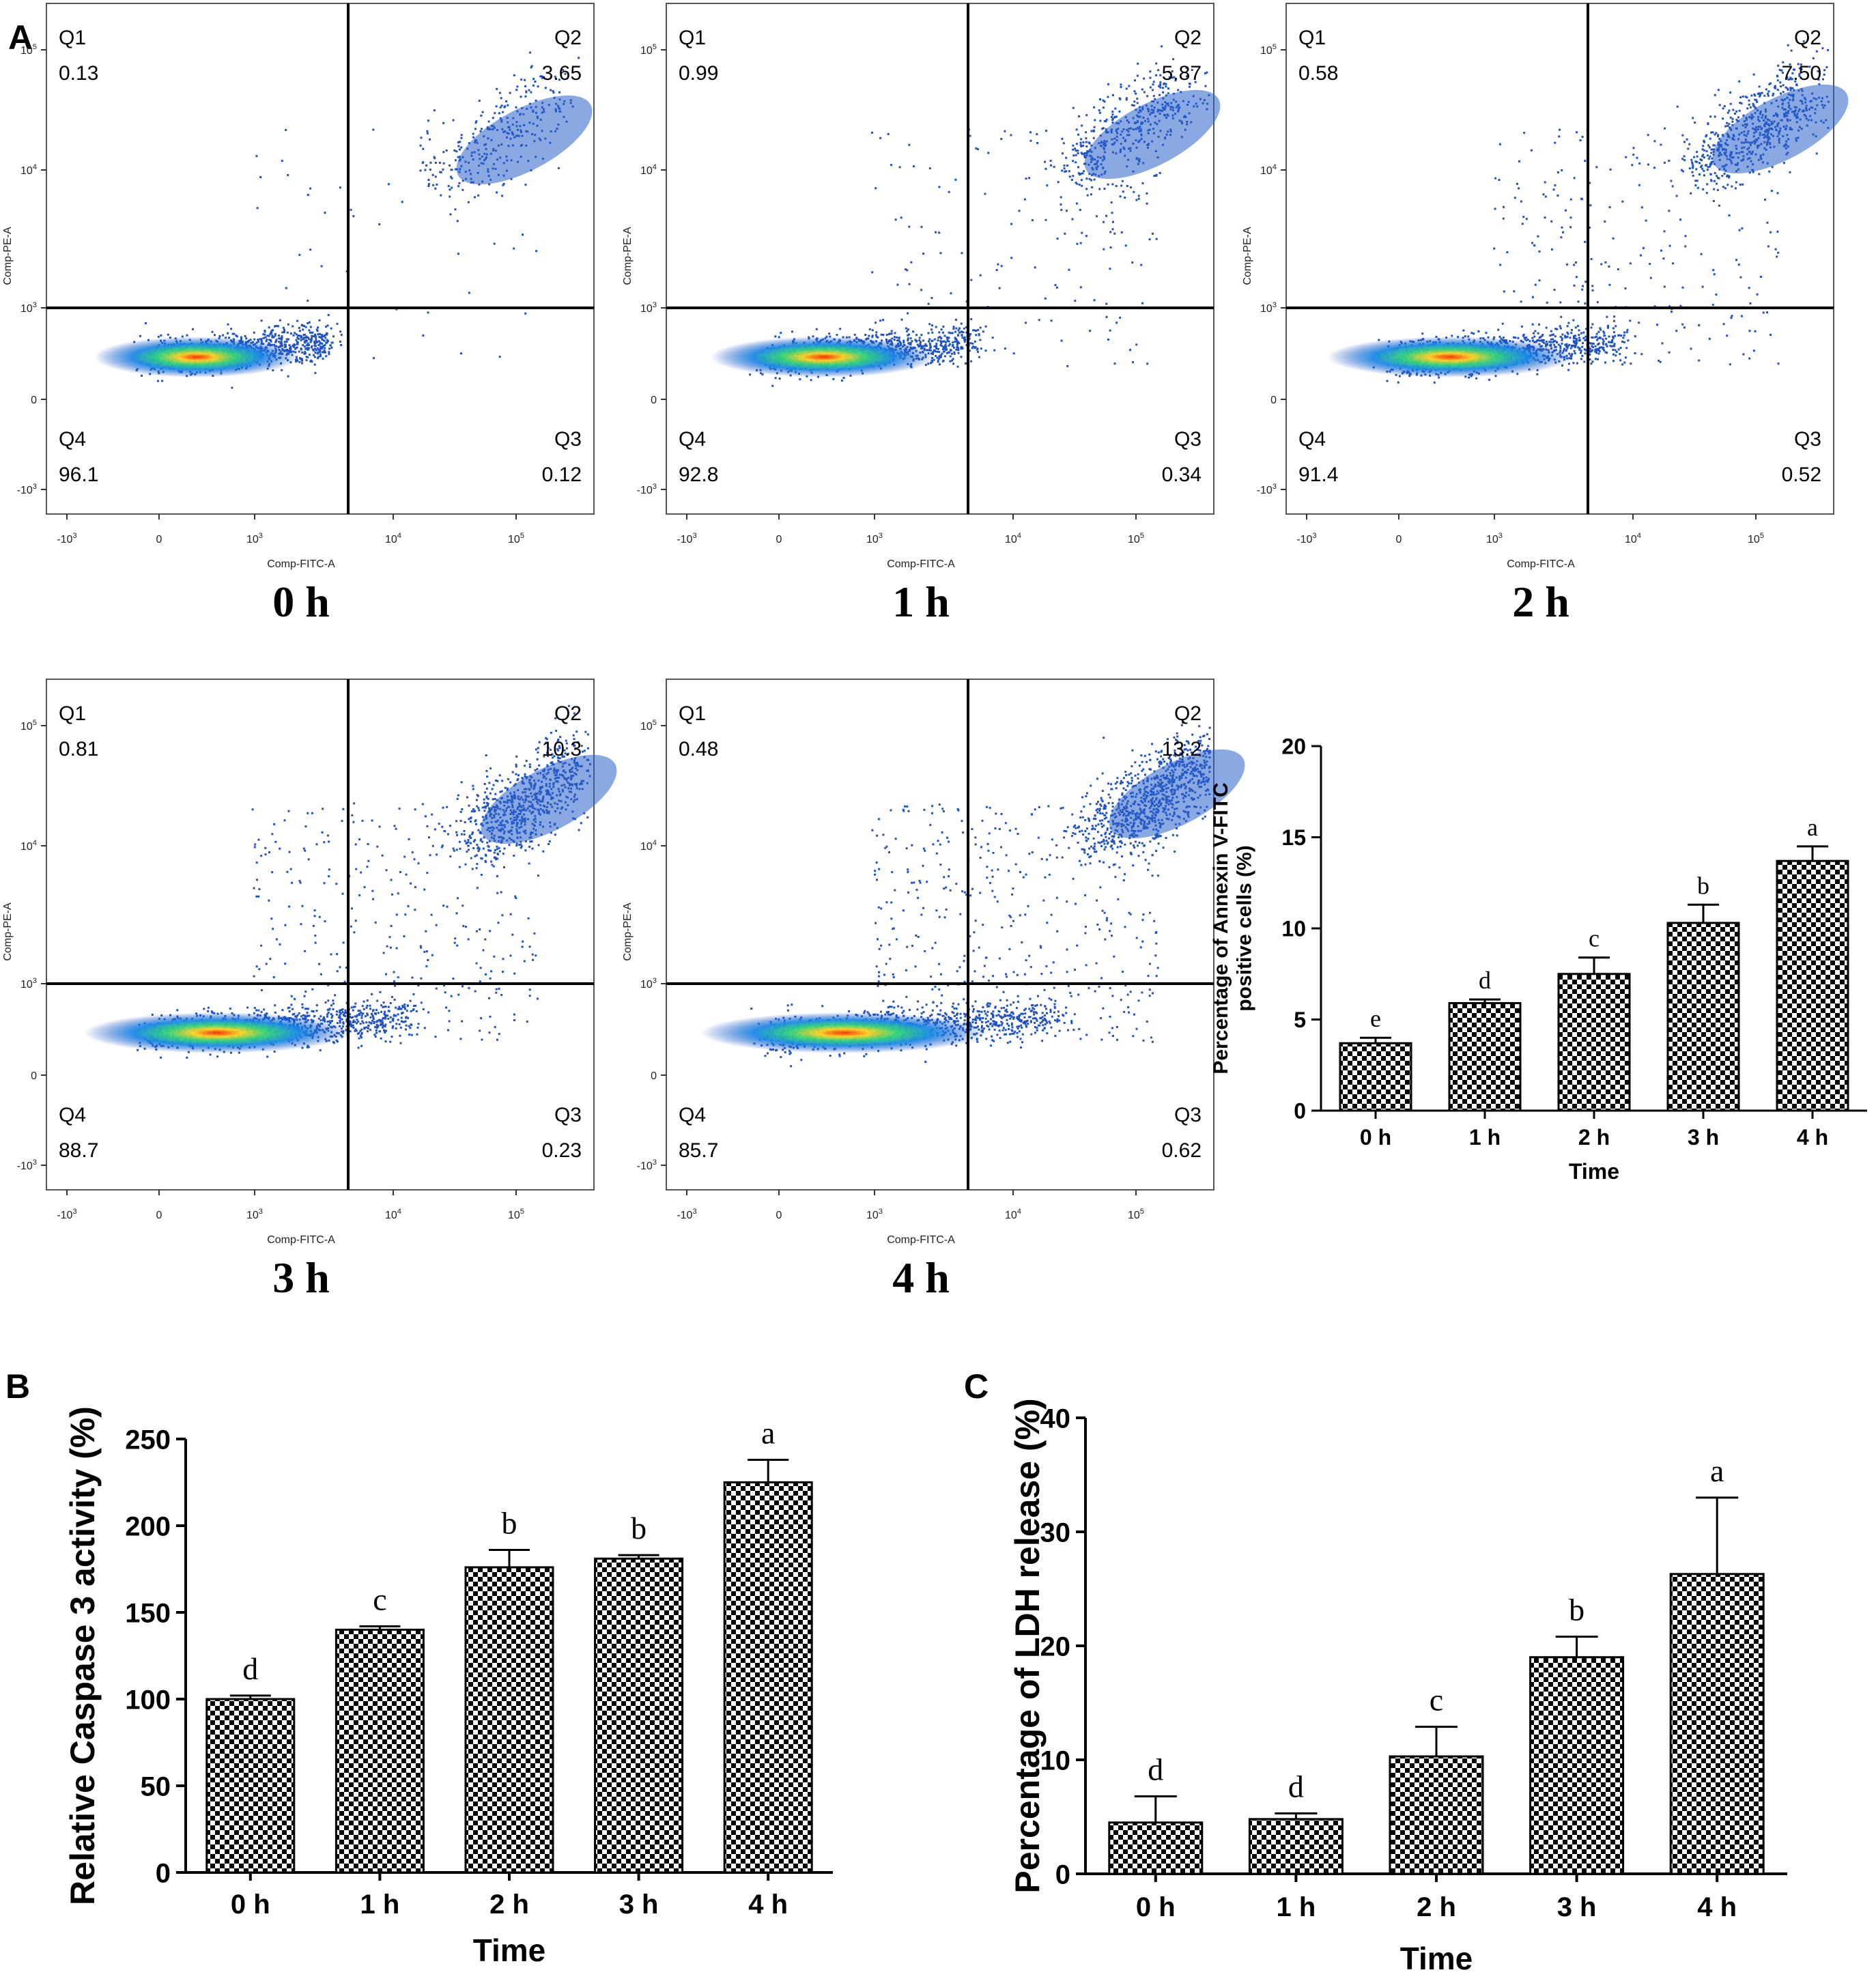 This screenshot has width=1876, height=1981. I want to click on quadrant-q1-value: 0.81, so click(78, 749).